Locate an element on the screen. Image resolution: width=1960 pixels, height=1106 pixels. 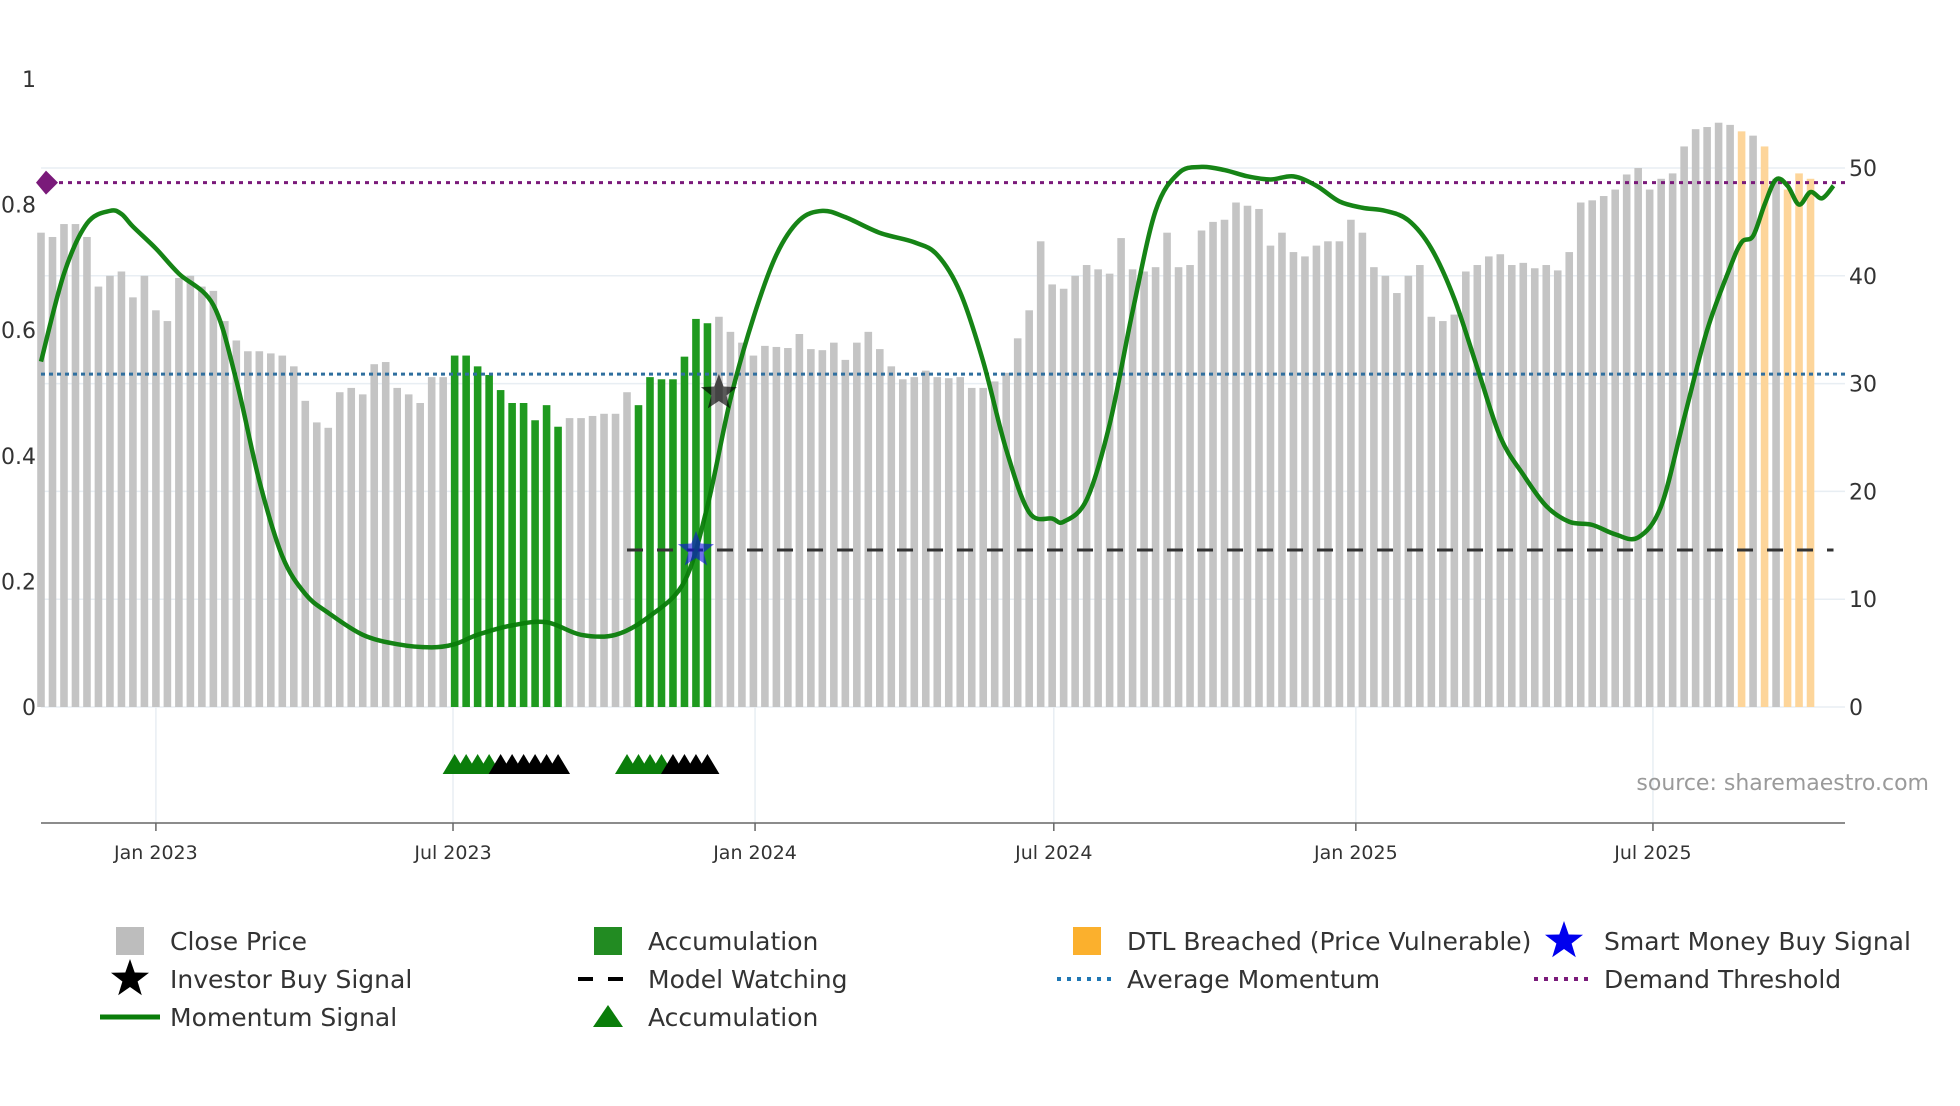
y-right-tick-label: 50 is located at coordinates (1863, 169).